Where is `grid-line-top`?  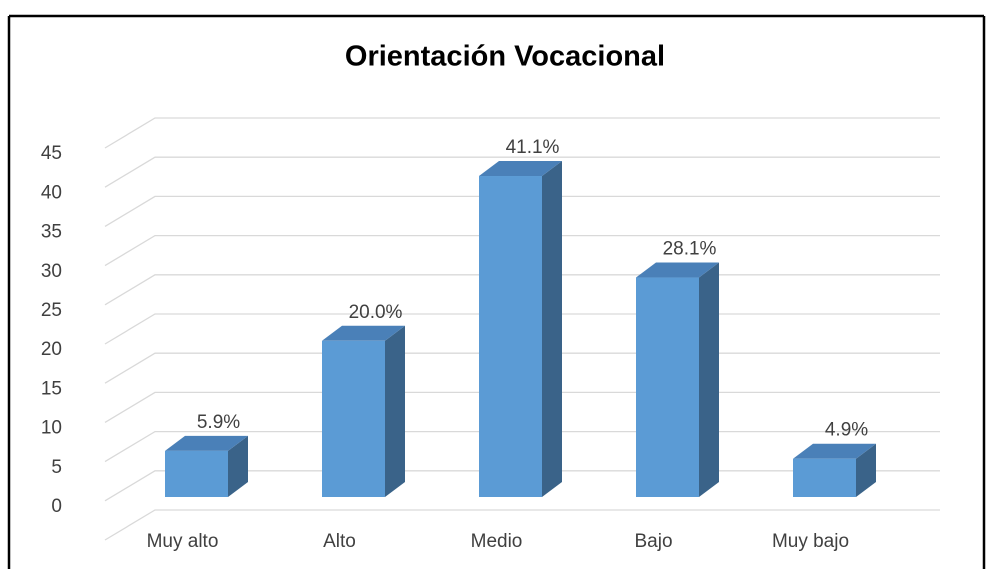
grid-line-top is located at coordinates (522, 133).